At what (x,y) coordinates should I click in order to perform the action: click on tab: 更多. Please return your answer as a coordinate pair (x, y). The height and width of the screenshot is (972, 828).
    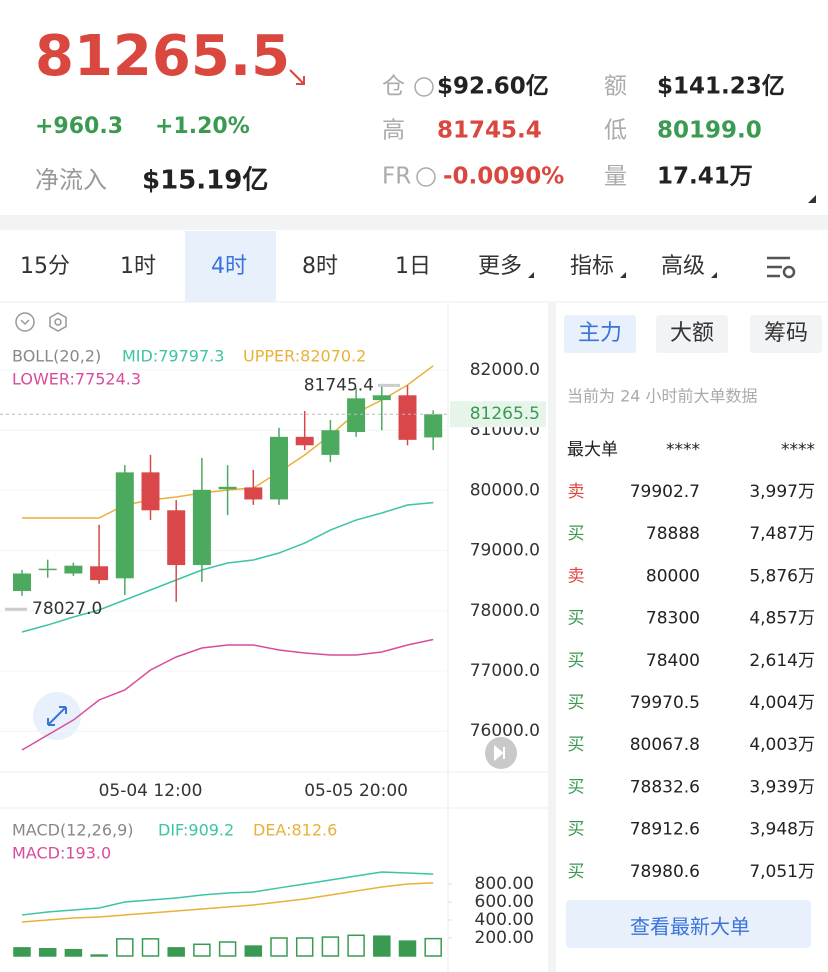
    Looking at the image, I should click on (500, 266).